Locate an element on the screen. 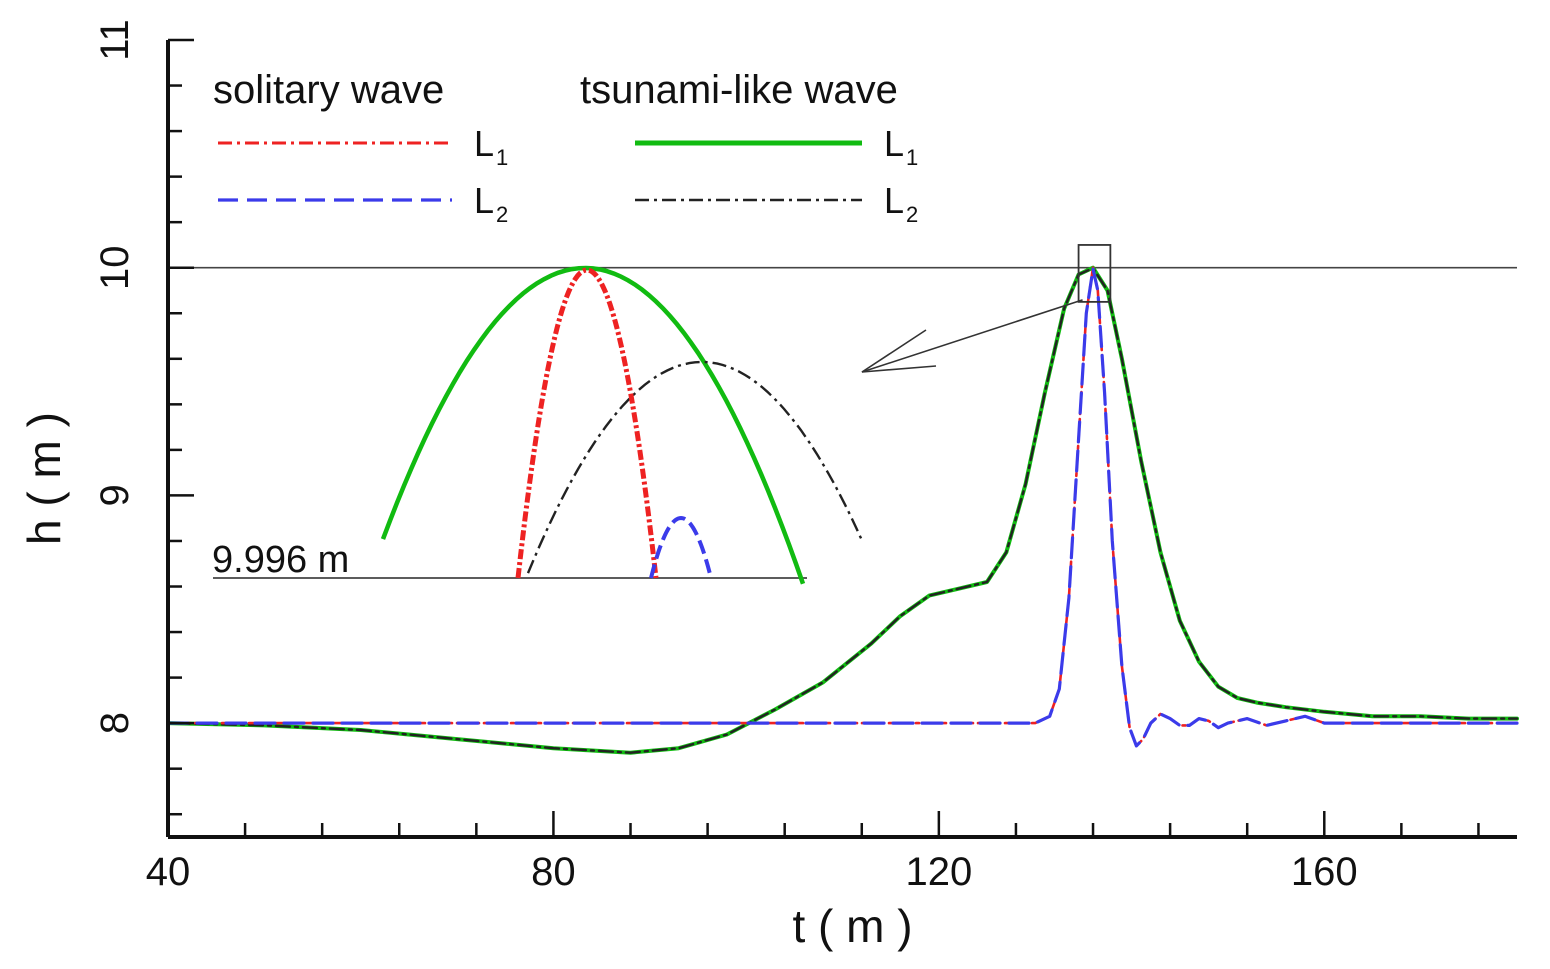  zoom-arrow-head is located at coordinates (899, 351).